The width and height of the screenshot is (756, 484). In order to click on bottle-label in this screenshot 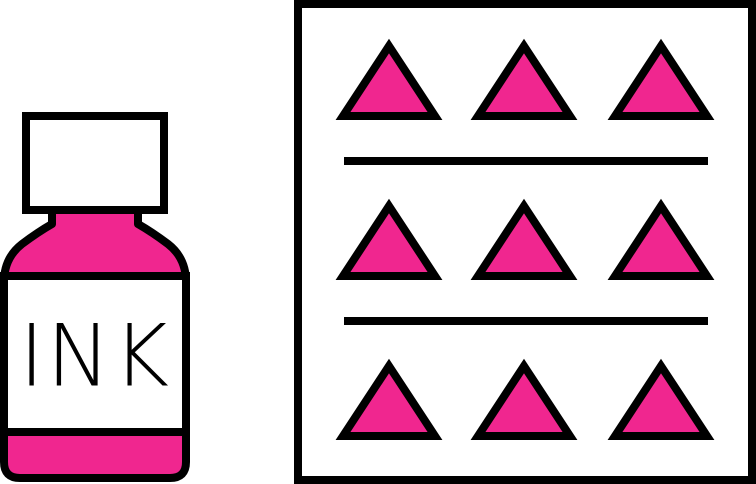, I will do `click(95, 354)`.